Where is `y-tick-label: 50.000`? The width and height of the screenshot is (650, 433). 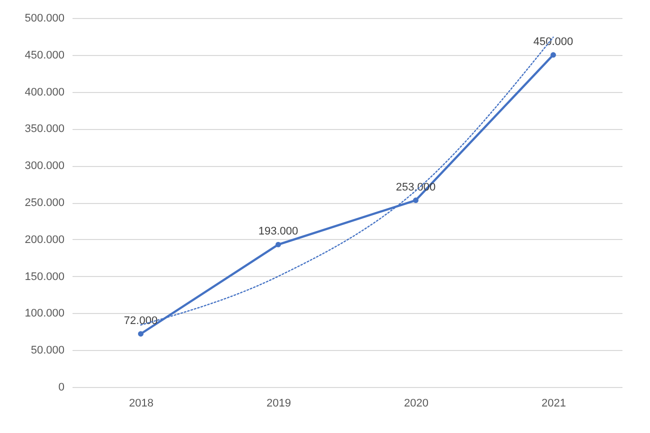
y-tick-label: 50.000 is located at coordinates (47, 350).